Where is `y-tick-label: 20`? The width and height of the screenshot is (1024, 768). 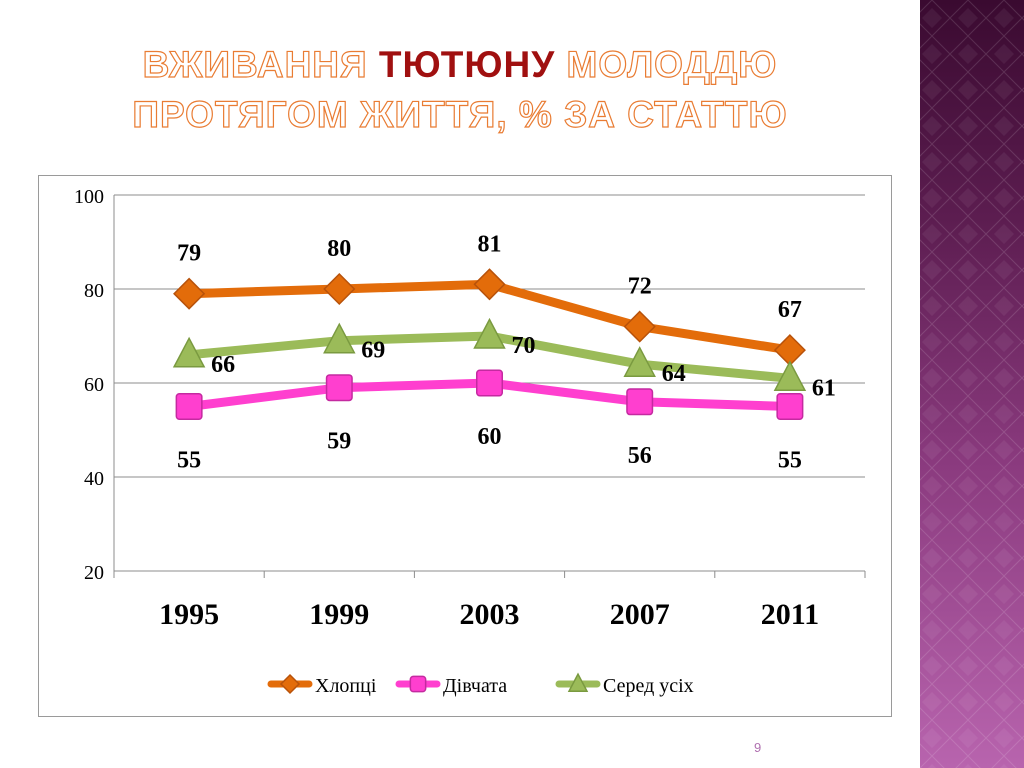 y-tick-label: 20 is located at coordinates (94, 573).